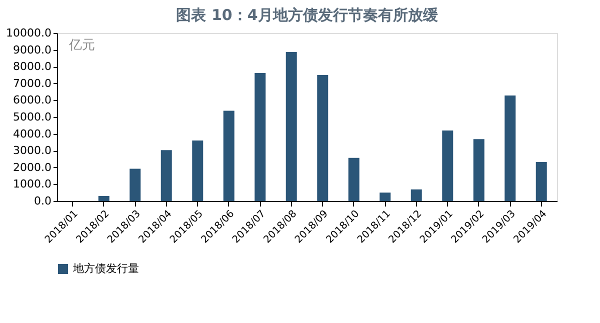 The width and height of the screenshot is (600, 323). Describe the element at coordinates (29, 33) in the screenshot. I see `y-tick-label: 10000.0` at that location.